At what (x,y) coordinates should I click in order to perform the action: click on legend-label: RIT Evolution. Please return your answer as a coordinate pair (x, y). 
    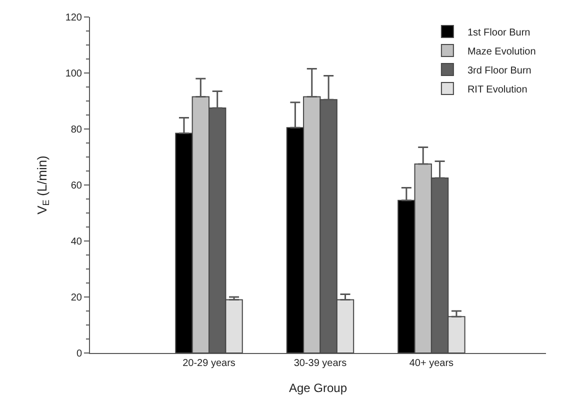
    Looking at the image, I should click on (497, 90).